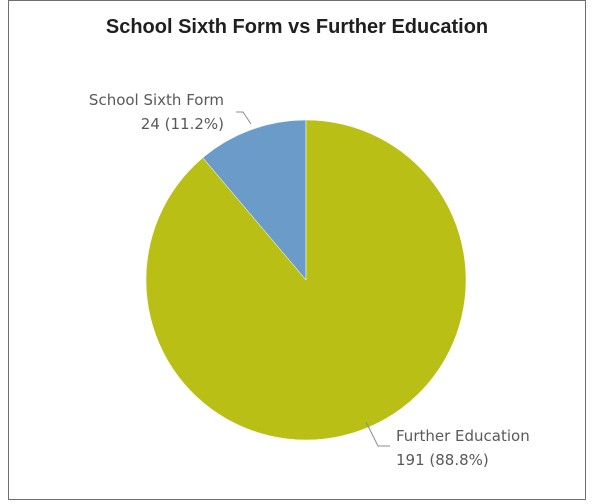 The width and height of the screenshot is (594, 504). Describe the element at coordinates (254, 200) in the screenshot. I see `pie-slice-school-sixth-form` at that location.